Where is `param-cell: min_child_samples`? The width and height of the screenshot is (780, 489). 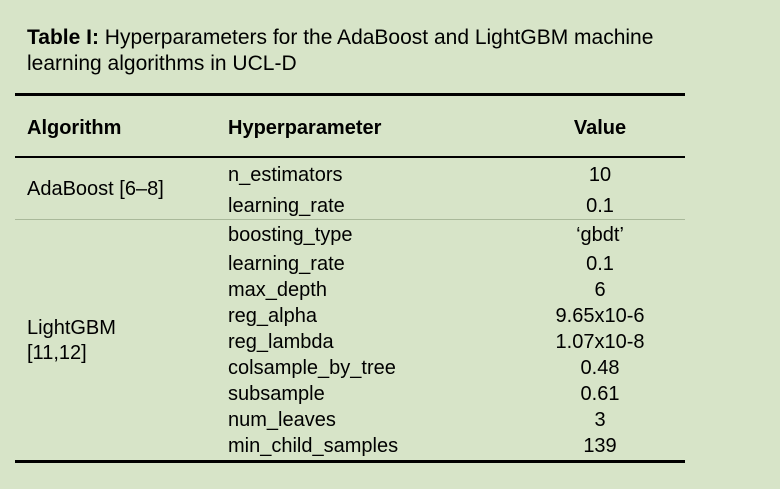
param-cell: min_child_samples is located at coordinates (313, 446).